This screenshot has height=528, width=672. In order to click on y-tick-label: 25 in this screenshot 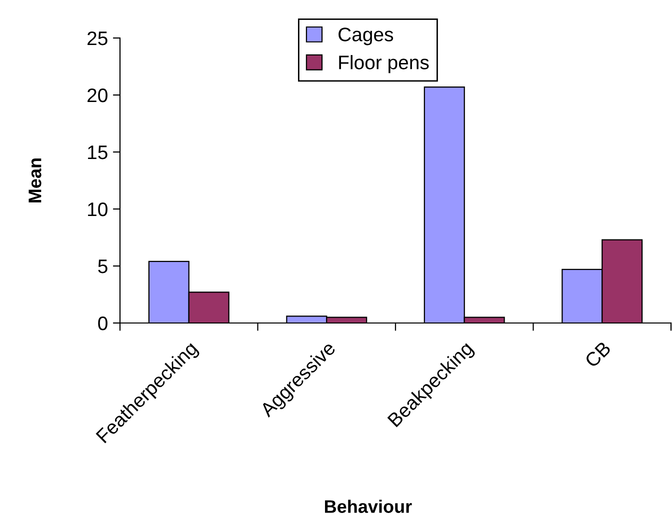, I will do `click(98, 38)`.